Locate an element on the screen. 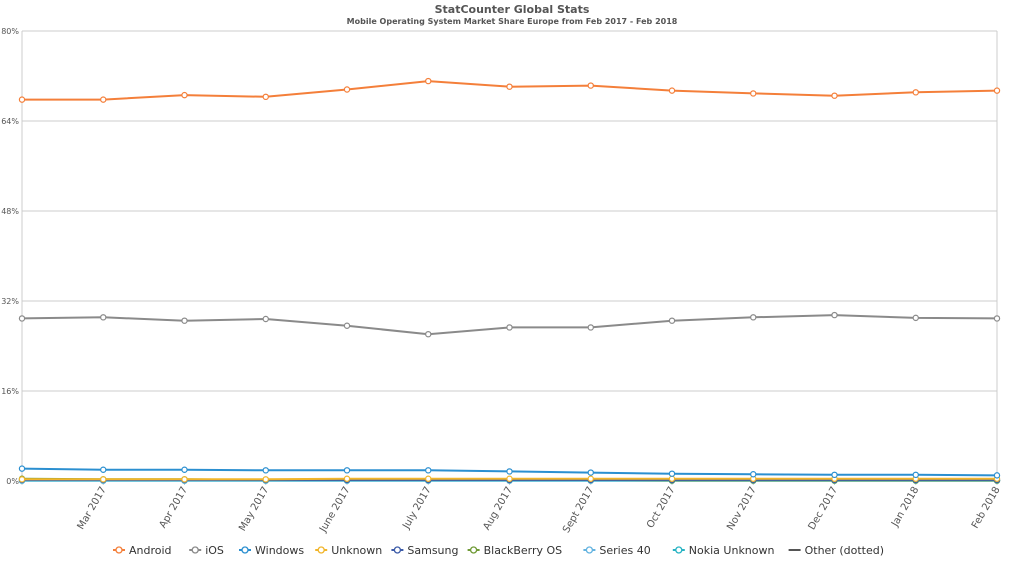  x-tick-label: Feb 2018 is located at coordinates (986, 508).